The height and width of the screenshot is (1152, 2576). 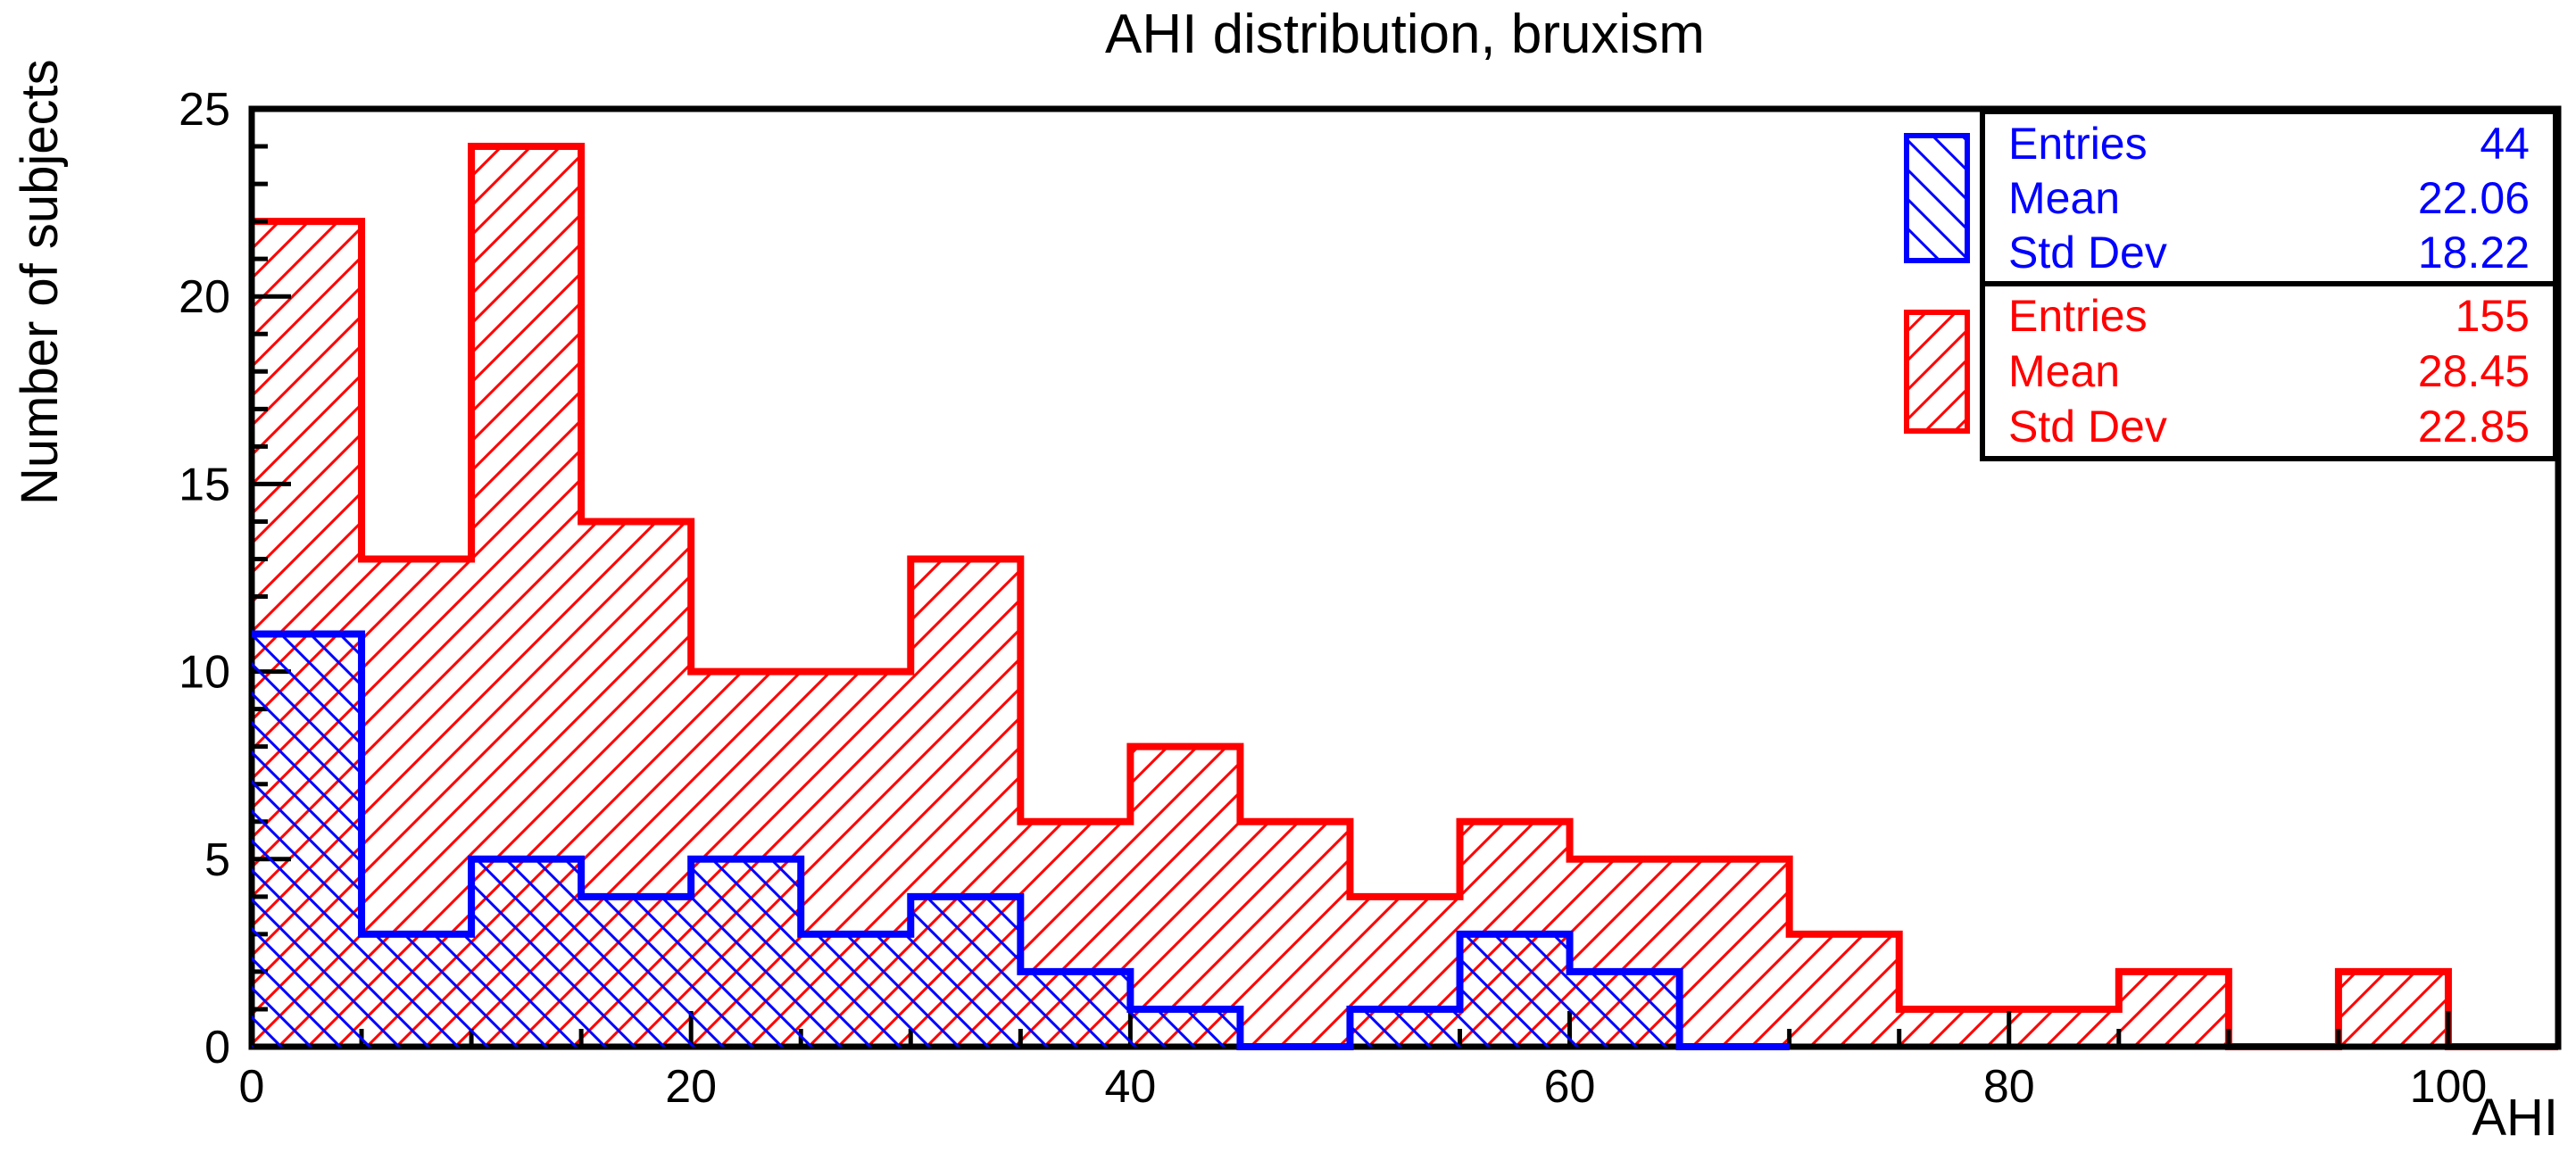 What do you see at coordinates (40, 282) in the screenshot?
I see `y-axis-title: Number of subjects` at bounding box center [40, 282].